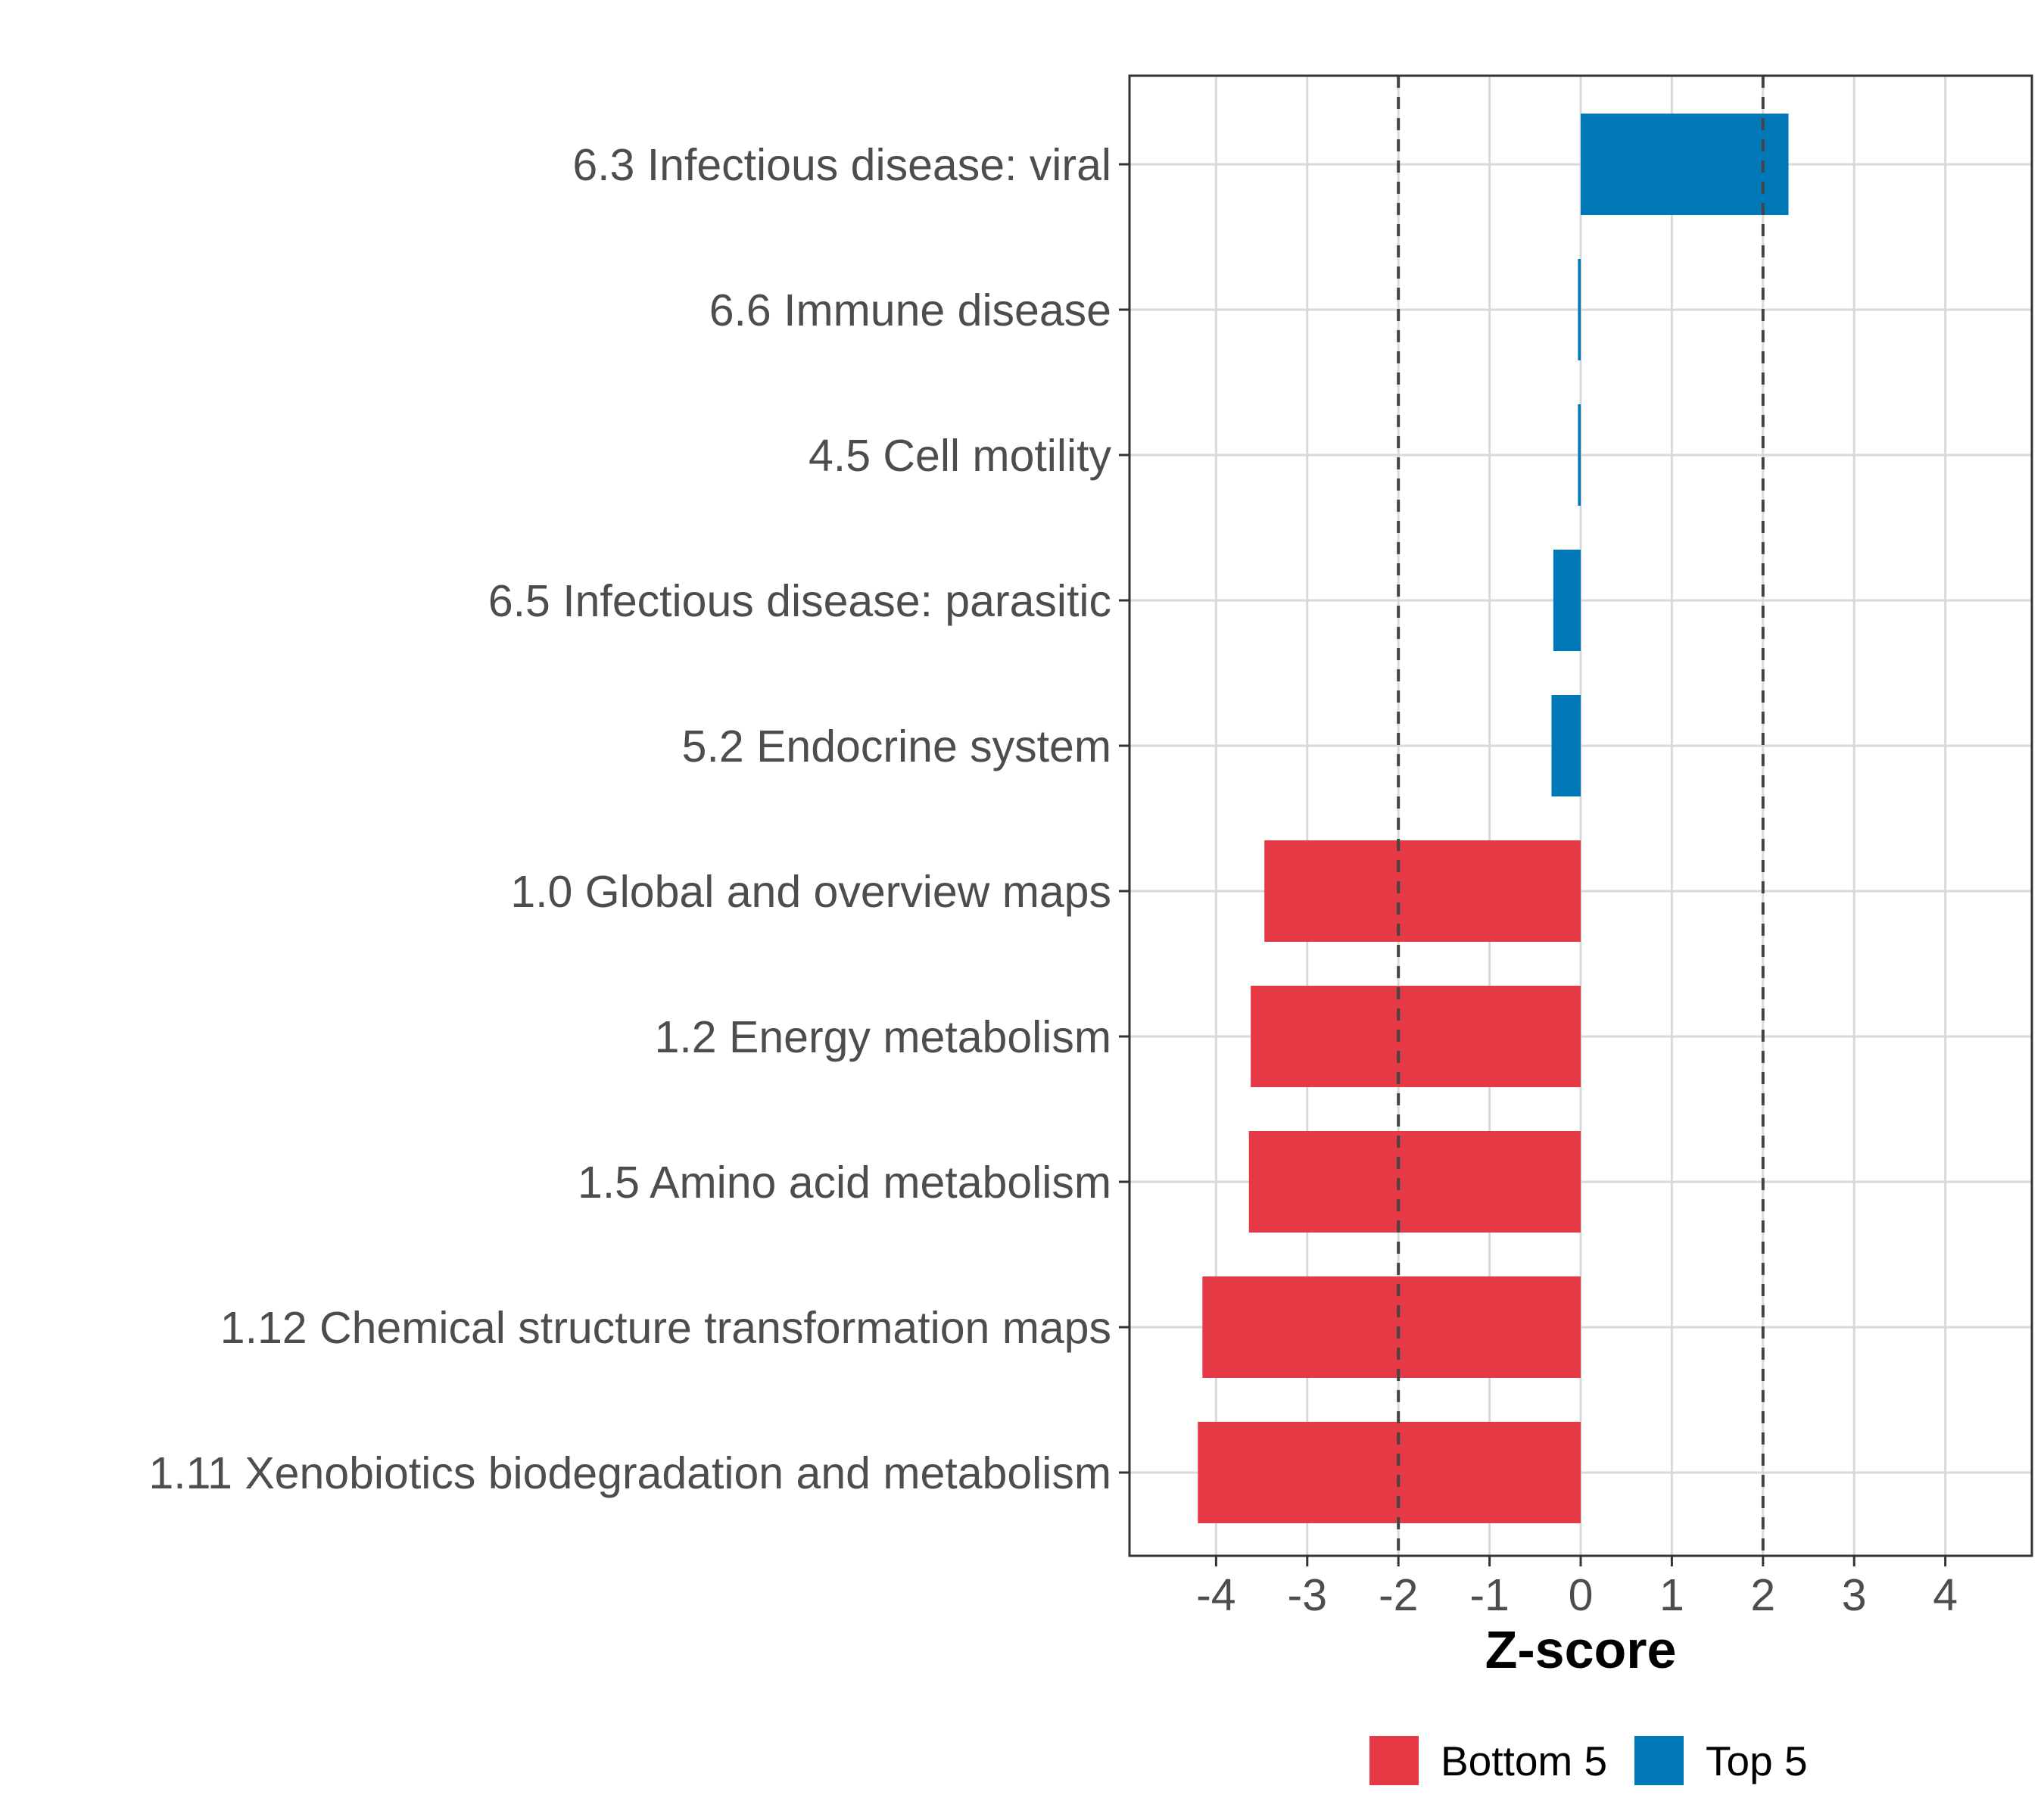 The image size is (2044, 1817). What do you see at coordinates (1215, 1595) in the screenshot?
I see `x-tick-label: -4` at bounding box center [1215, 1595].